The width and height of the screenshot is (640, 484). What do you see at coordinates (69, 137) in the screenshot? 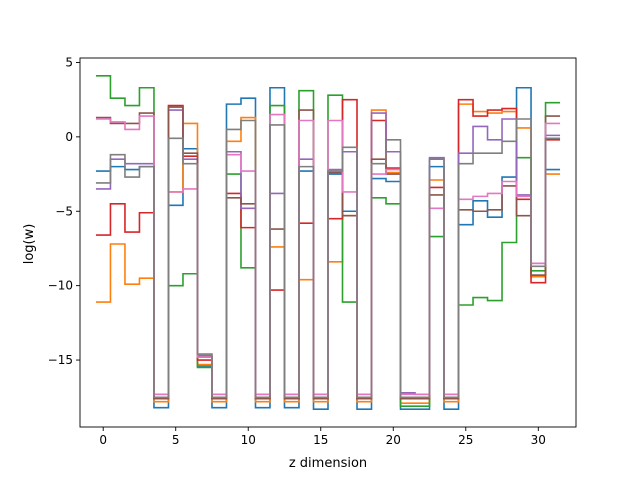
I see `y-tick-label: 0` at bounding box center [69, 137].